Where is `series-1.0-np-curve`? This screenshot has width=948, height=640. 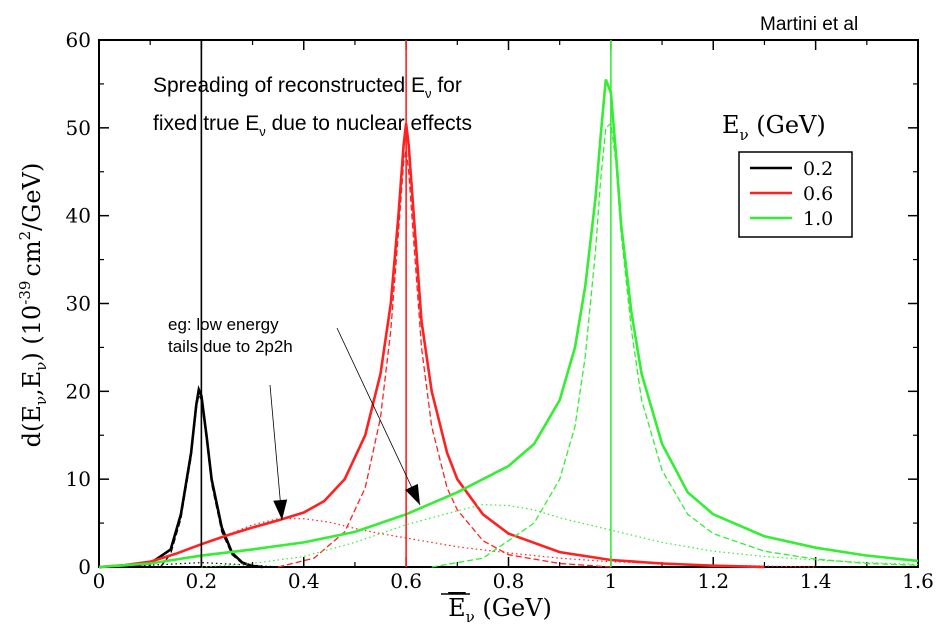 series-1.0-np-curve is located at coordinates (560, 535).